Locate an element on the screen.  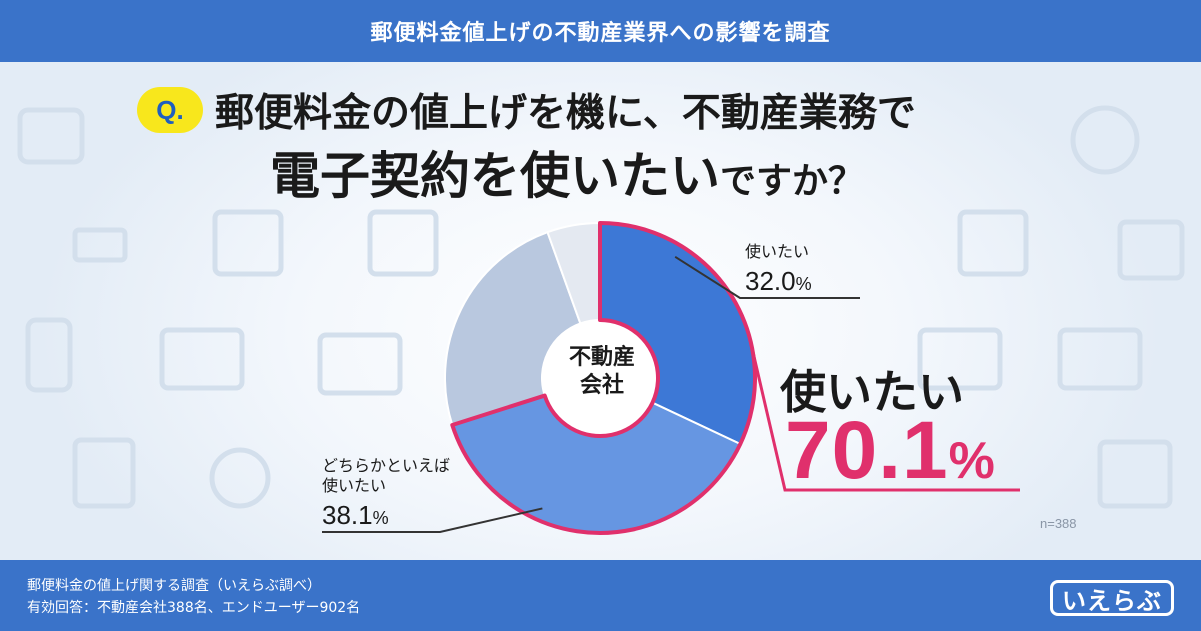
brand-logo: いえらぶ is located at coordinates (1112, 598).